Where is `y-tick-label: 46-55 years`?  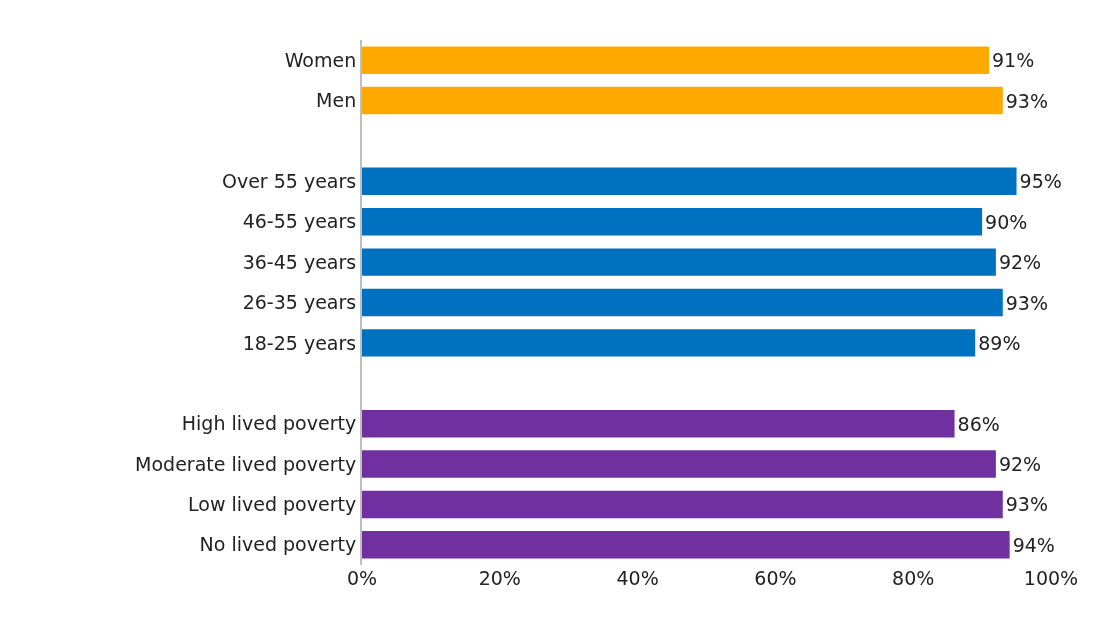 y-tick-label: 46-55 years is located at coordinates (299, 221).